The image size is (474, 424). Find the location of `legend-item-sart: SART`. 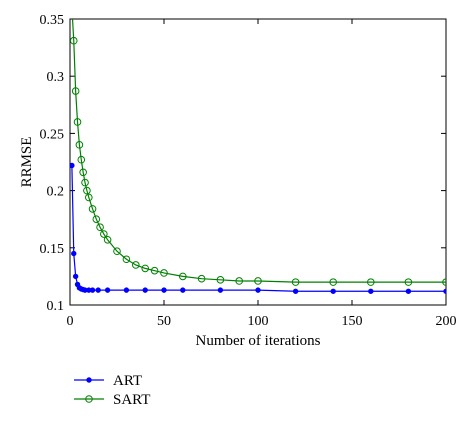

legend-item-sart: SART is located at coordinates (112, 400).